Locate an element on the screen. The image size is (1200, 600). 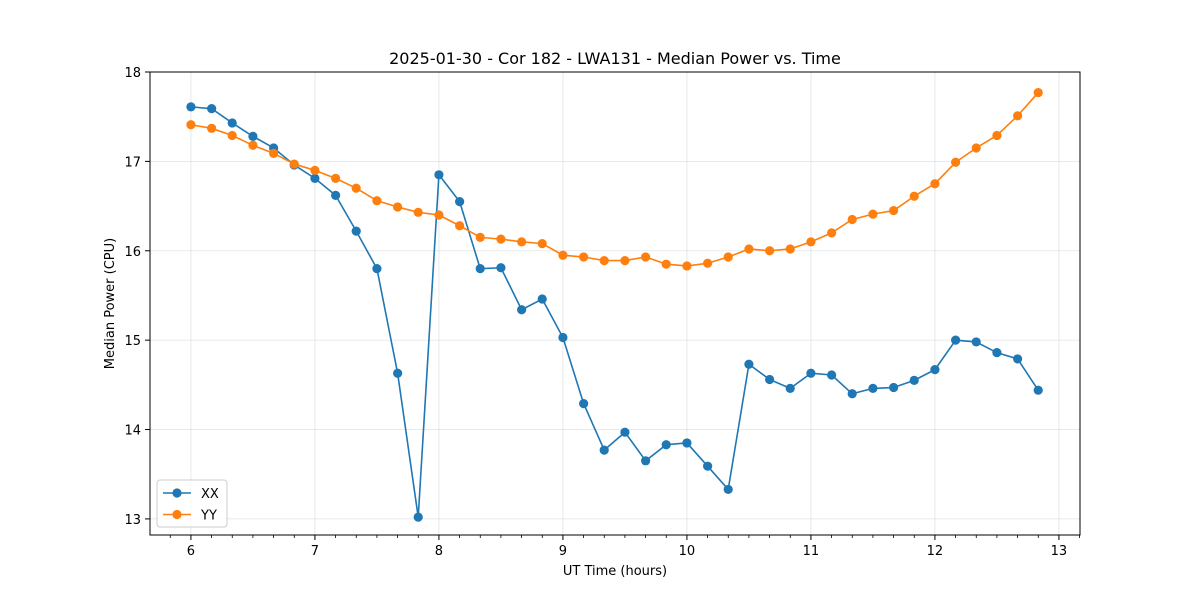
y-axis: 13 14 15 16 17 18 is located at coordinates (137, 297).